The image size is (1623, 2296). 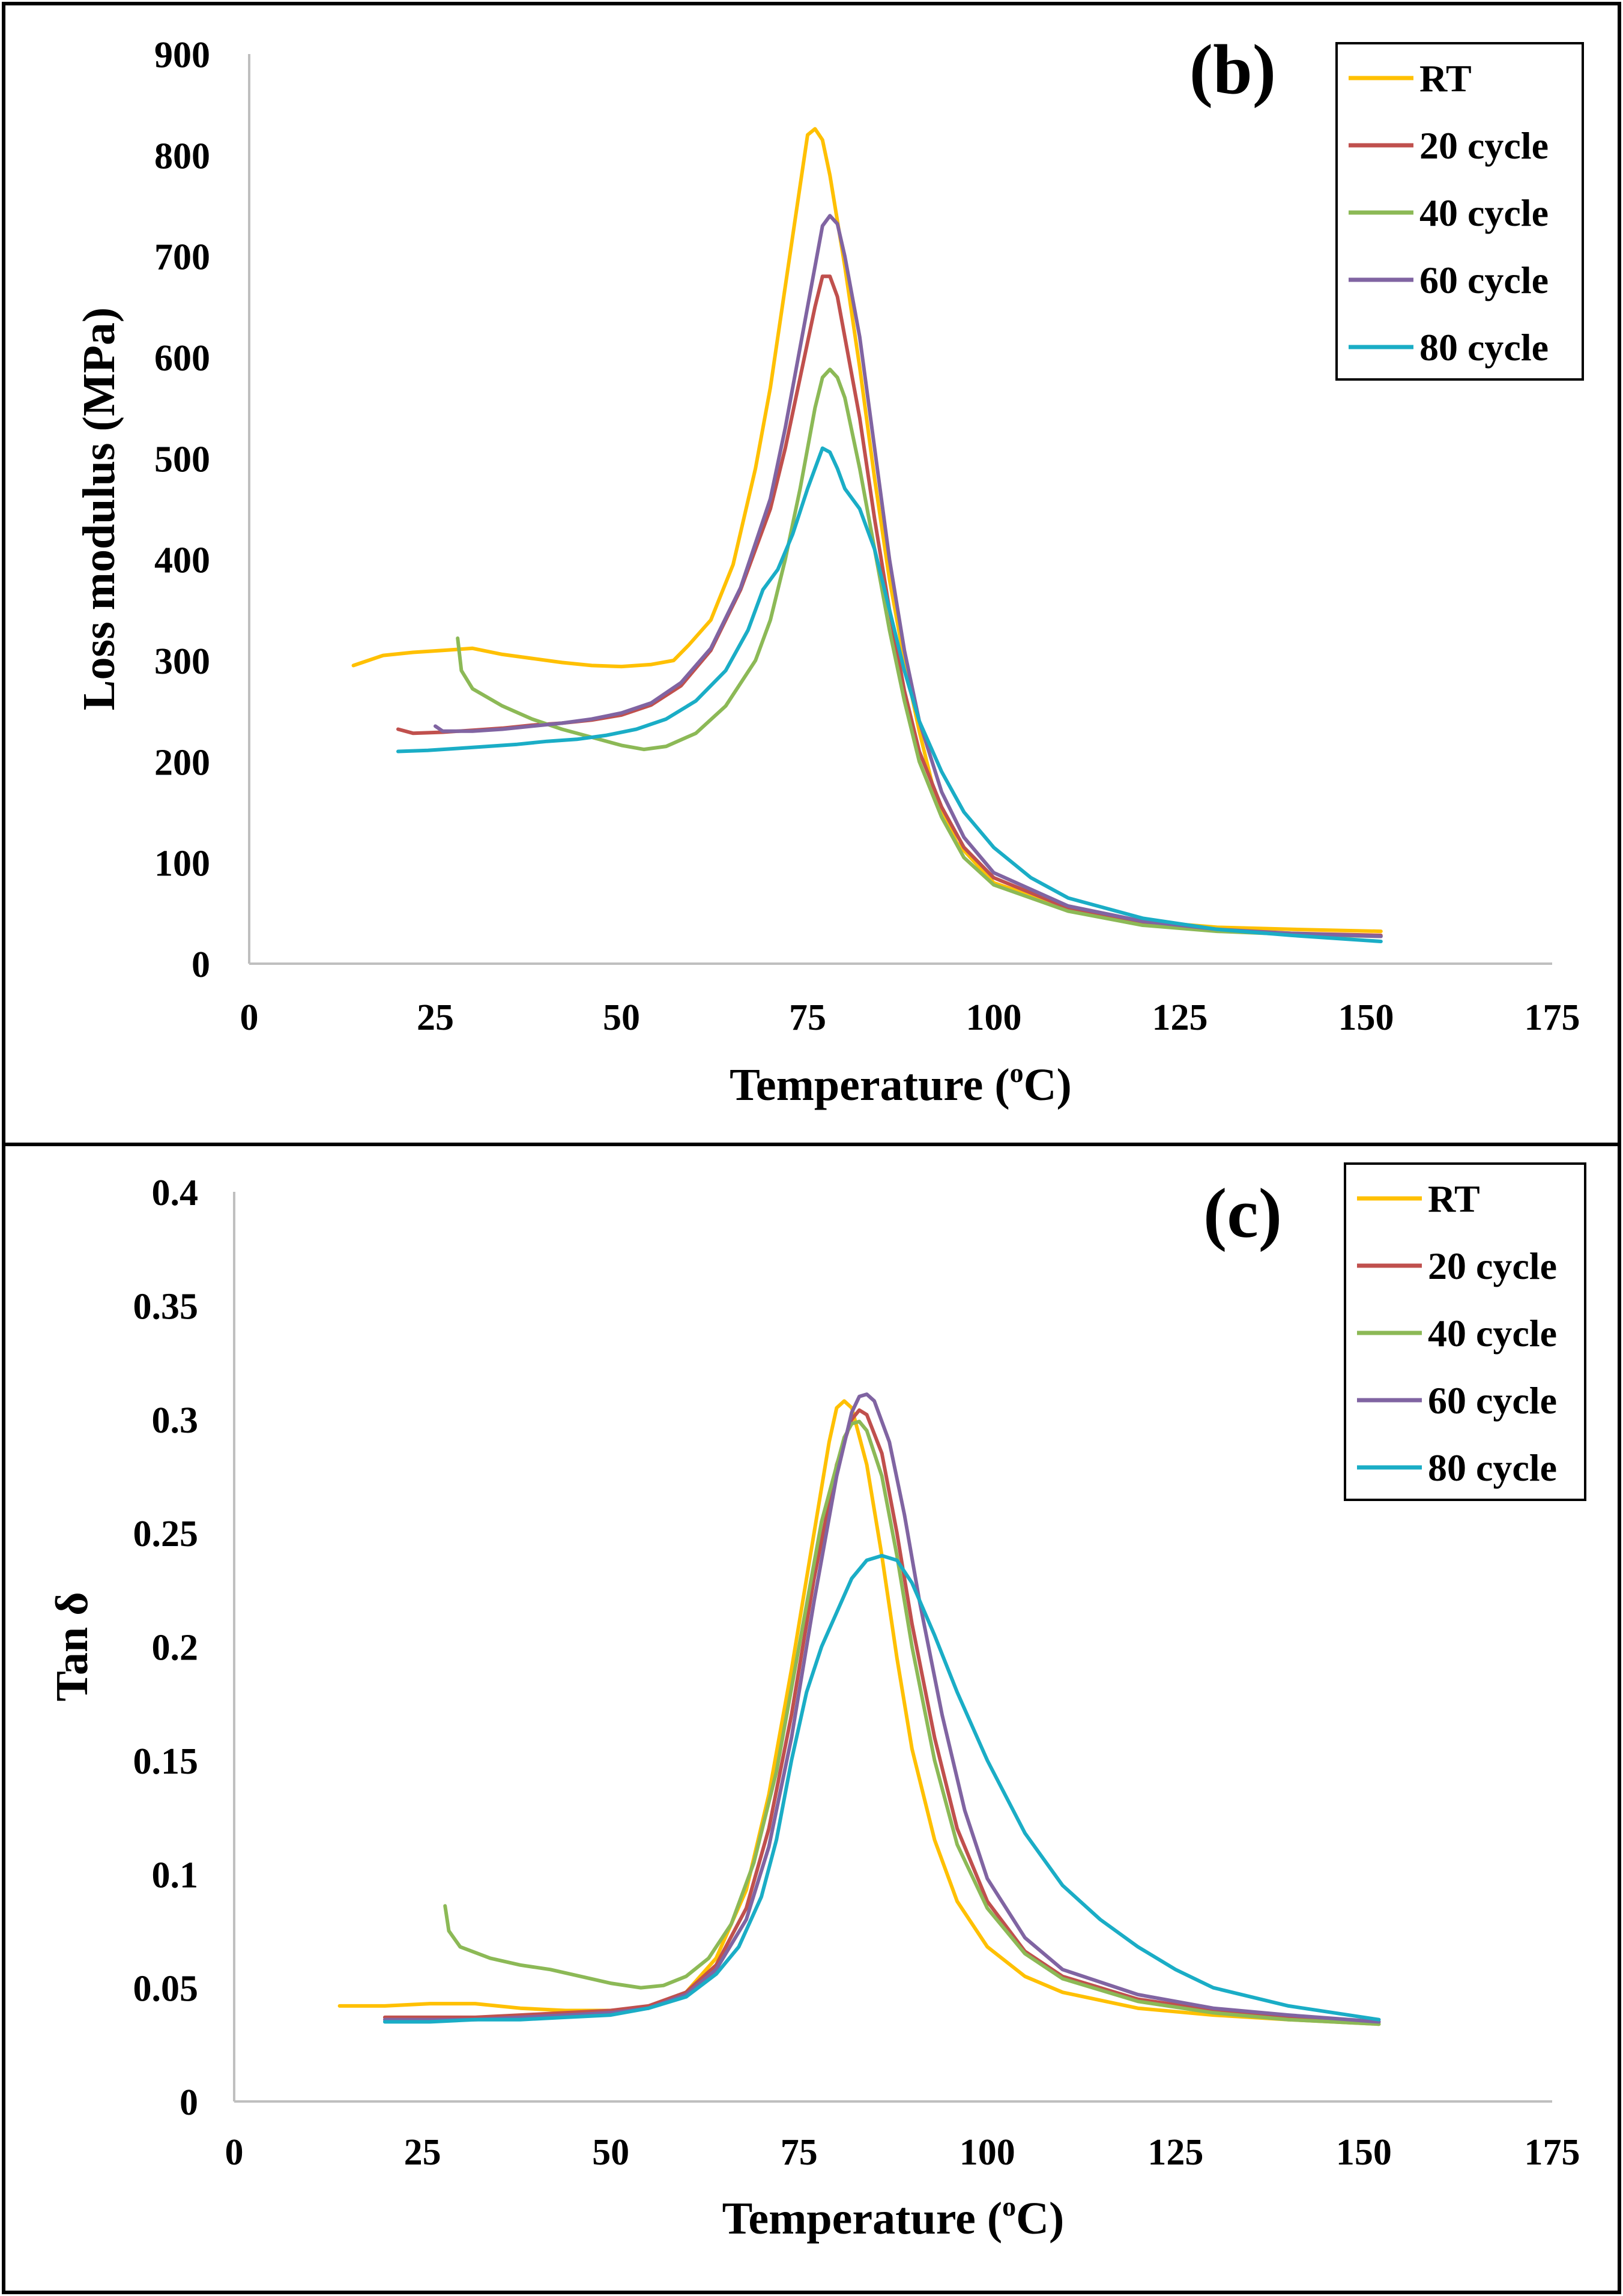 I want to click on y-tick-label: 300, so click(x=182, y=661).